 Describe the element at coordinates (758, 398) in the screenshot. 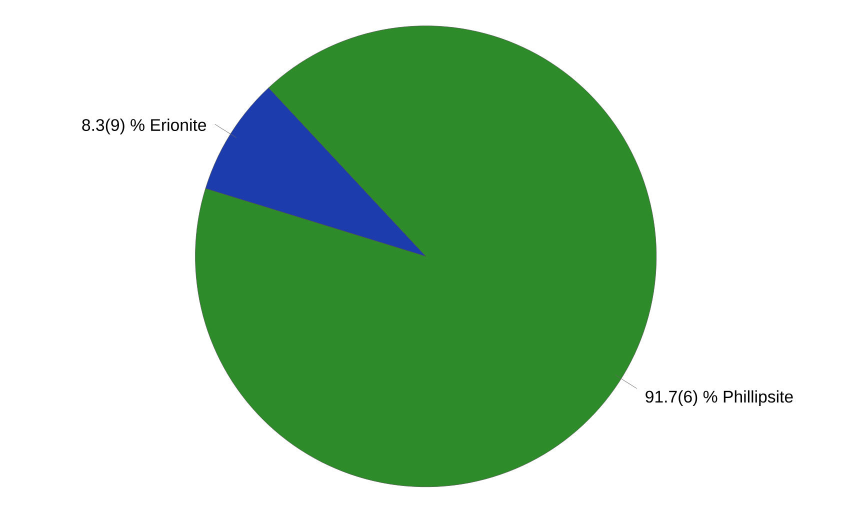

I see `slice-label: Phillipsite` at that location.